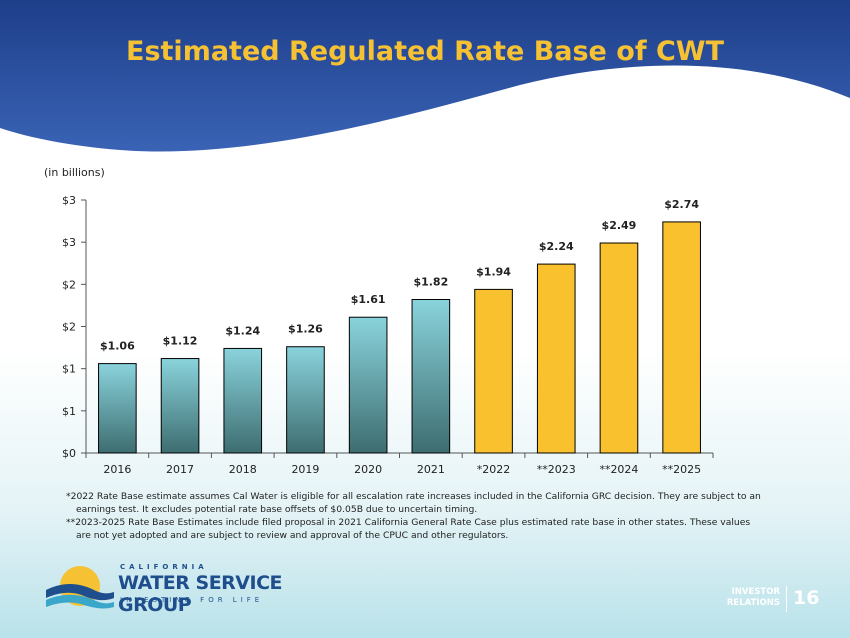 This screenshot has width=850, height=638. I want to click on data-label: $1.12, so click(180, 341).